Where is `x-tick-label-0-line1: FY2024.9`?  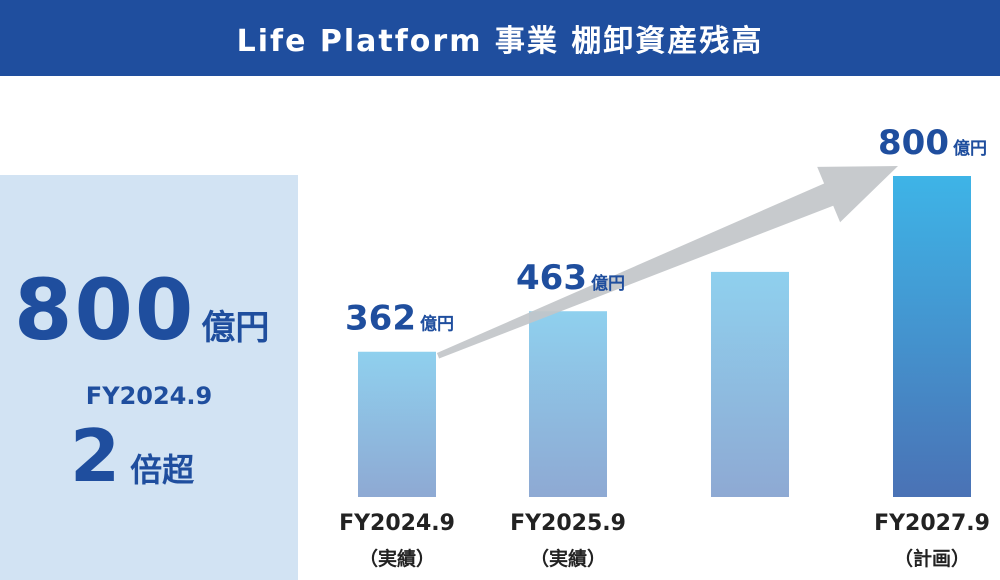 x-tick-label-0-line1: FY2024.9 is located at coordinates (397, 523).